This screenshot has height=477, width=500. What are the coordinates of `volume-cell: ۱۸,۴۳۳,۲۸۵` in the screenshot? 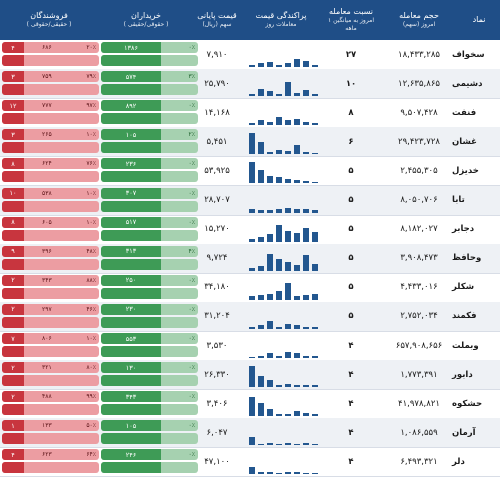 It's located at (419, 54).